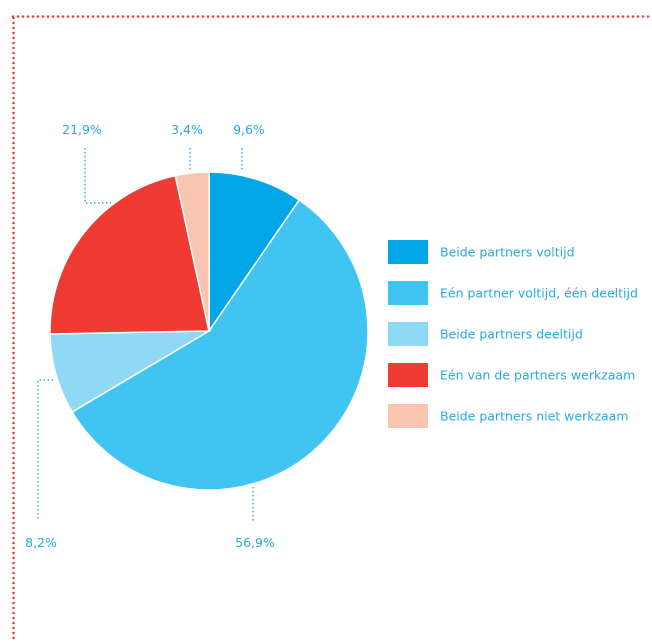  Describe the element at coordinates (507, 252) in the screenshot. I see `legend-label: Beide partners voltijd` at that location.